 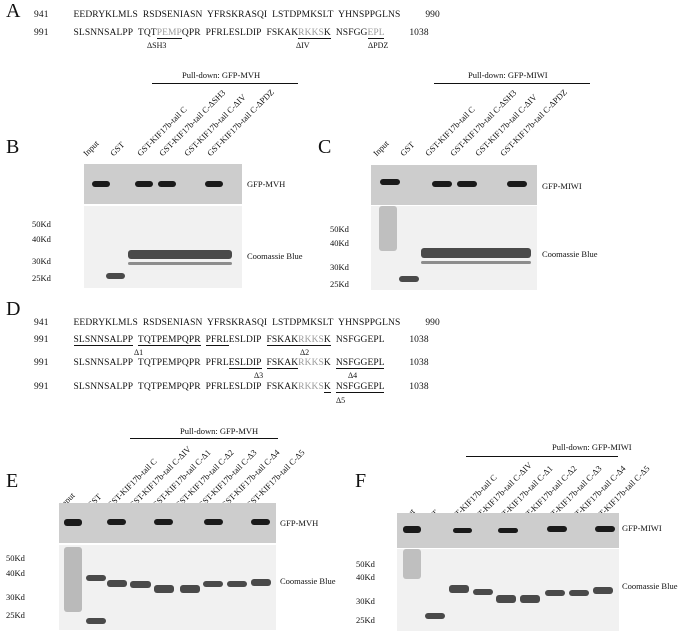 I want to click on pulldown-line-c, so click(x=512, y=83).